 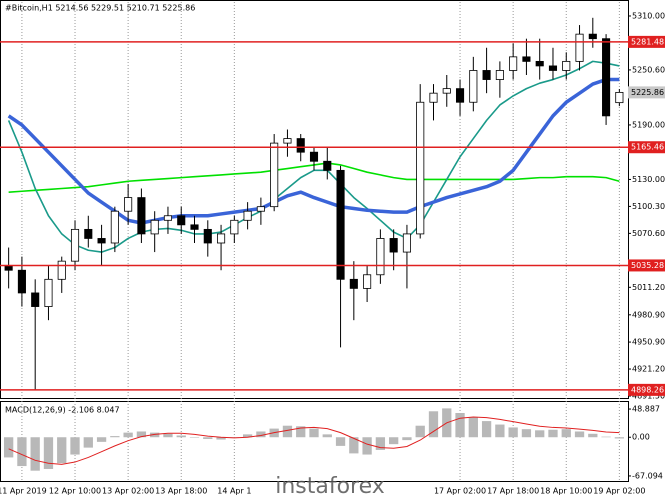 What do you see at coordinates (647, 41) in the screenshot?
I see `level-label: 5281.48` at bounding box center [647, 41].